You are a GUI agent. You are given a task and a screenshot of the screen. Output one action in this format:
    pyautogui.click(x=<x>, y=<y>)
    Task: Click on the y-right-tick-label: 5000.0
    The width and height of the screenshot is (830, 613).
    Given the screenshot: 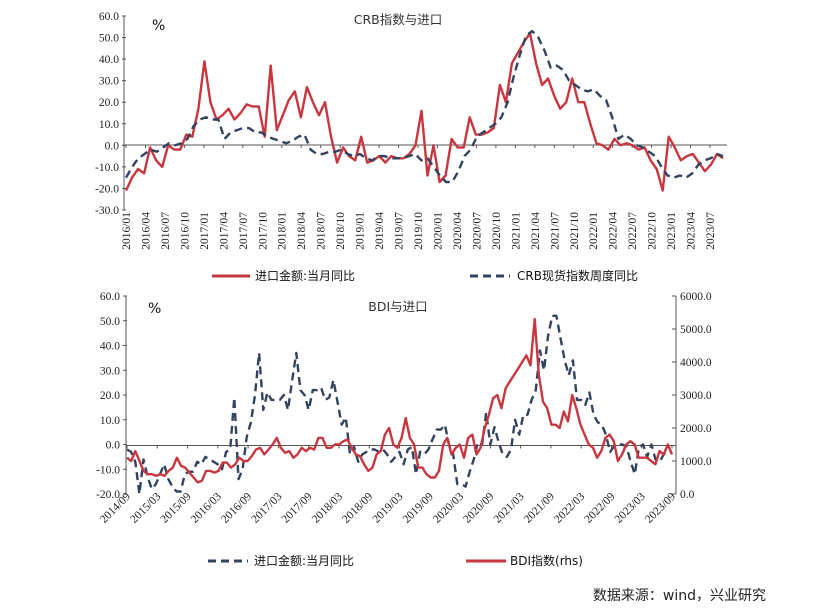 What is the action you would take?
    pyautogui.click(x=696, y=330)
    